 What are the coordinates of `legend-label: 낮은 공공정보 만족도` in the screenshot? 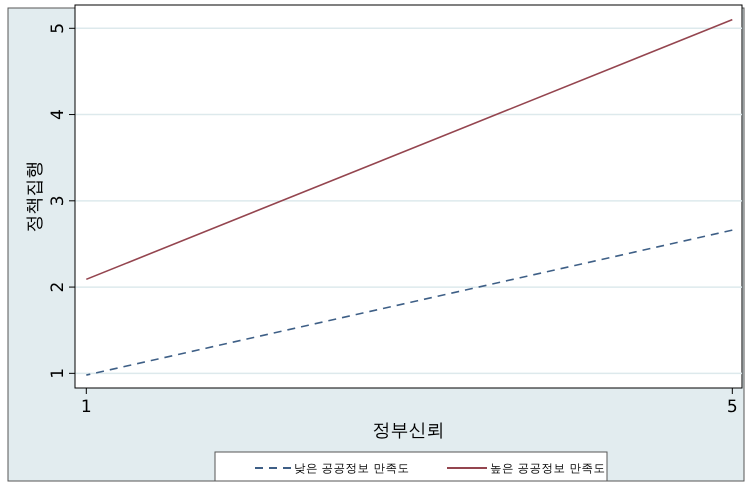 It's located at (352, 468).